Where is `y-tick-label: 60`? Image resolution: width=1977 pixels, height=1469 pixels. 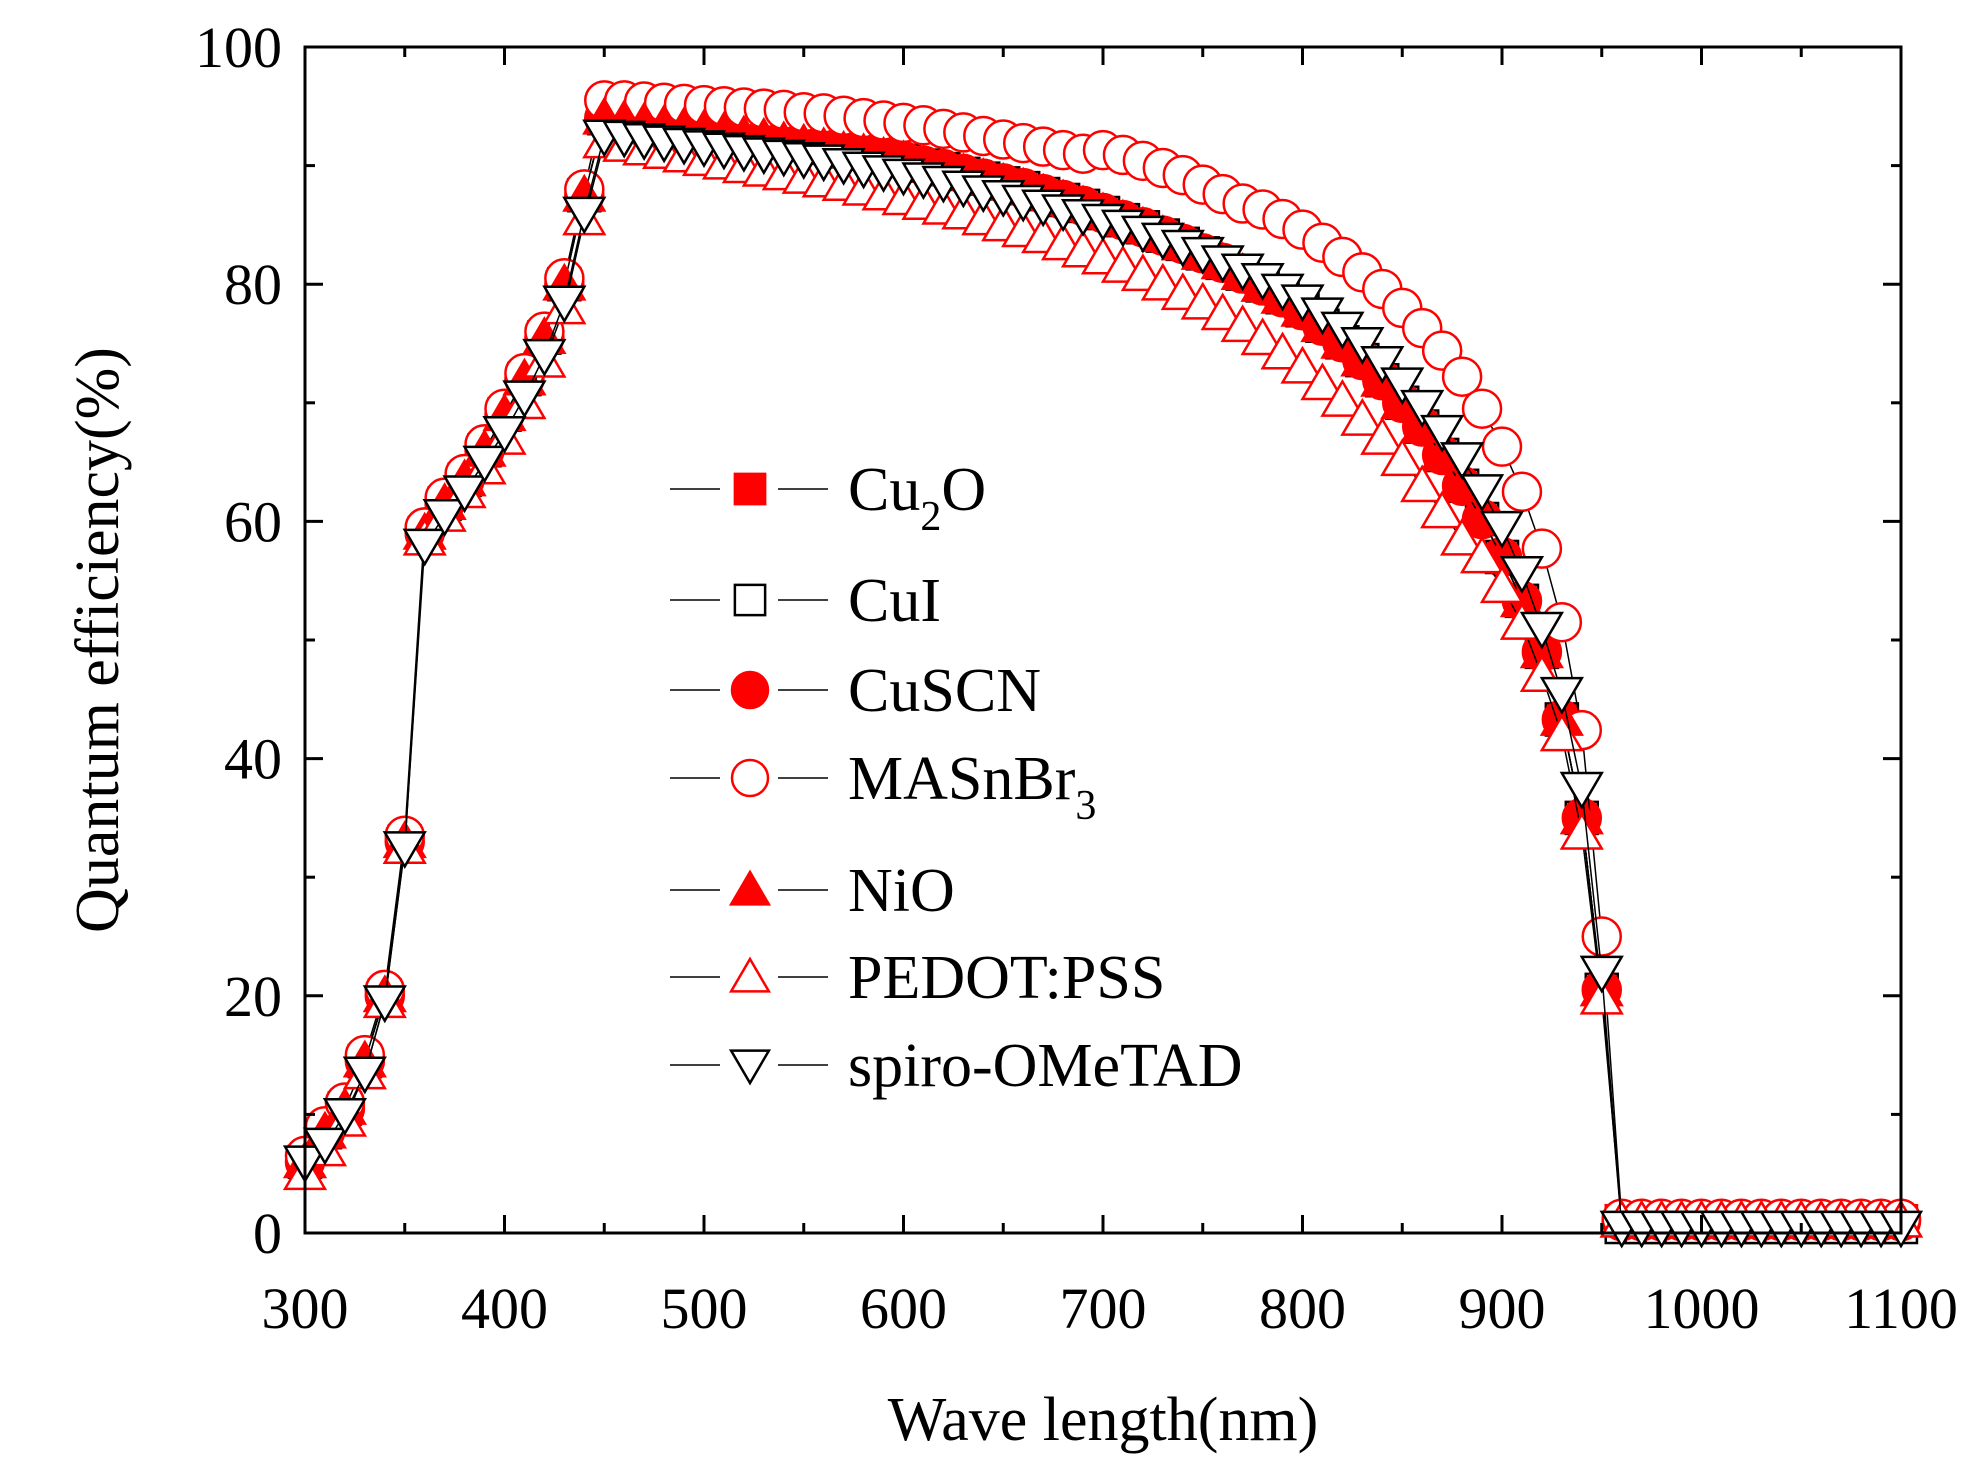 y-tick-label: 60 is located at coordinates (253, 521).